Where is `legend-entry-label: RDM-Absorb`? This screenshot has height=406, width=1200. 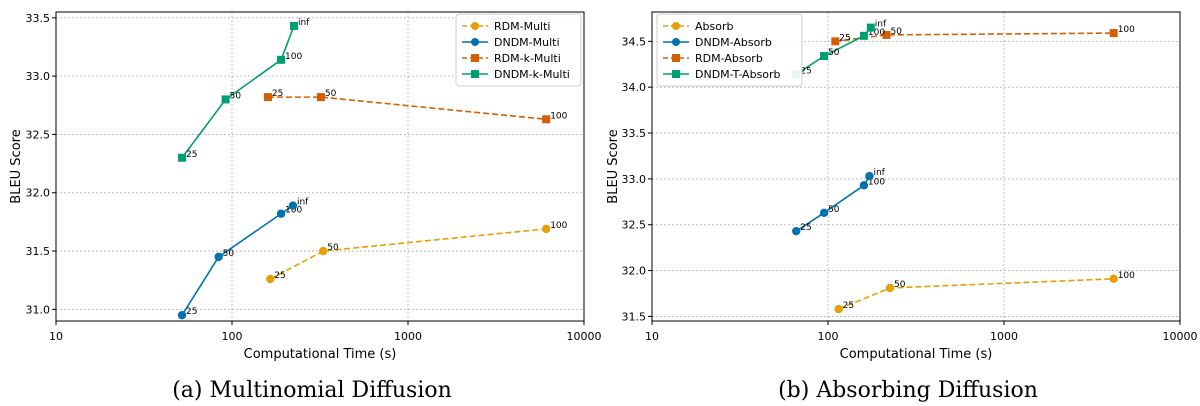 legend-entry-label: RDM-Absorb is located at coordinates (729, 58).